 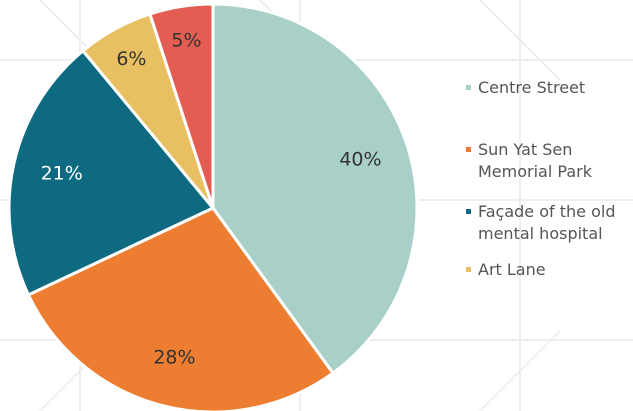 I want to click on legend-item: Sun Yat Sen Memorial Park, so click(x=548, y=161).